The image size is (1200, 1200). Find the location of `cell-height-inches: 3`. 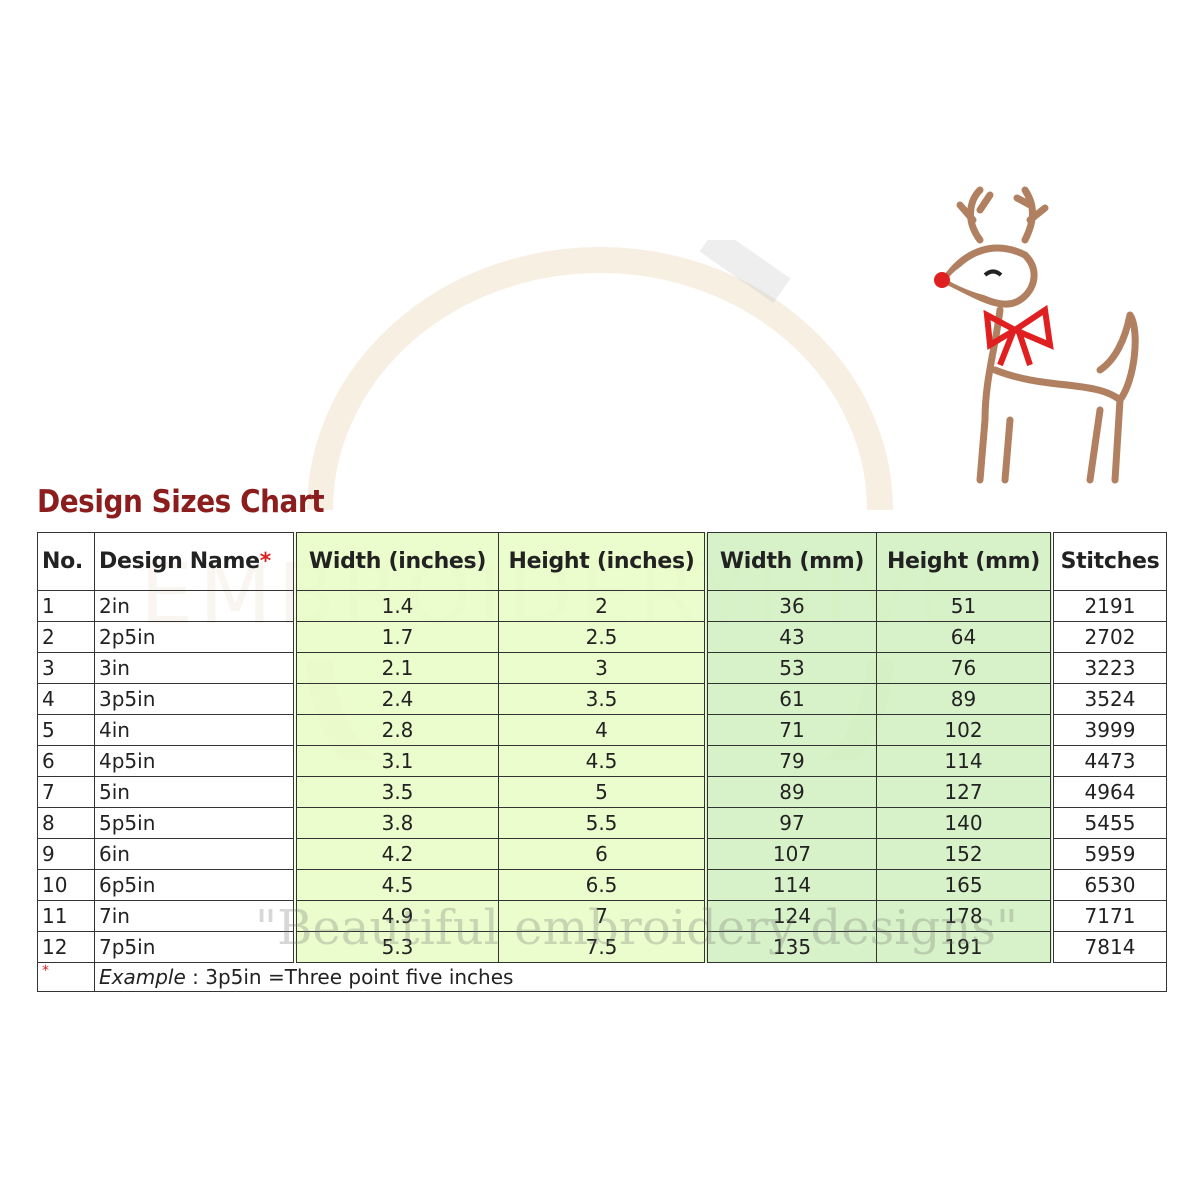

cell-height-inches: 3 is located at coordinates (602, 668).